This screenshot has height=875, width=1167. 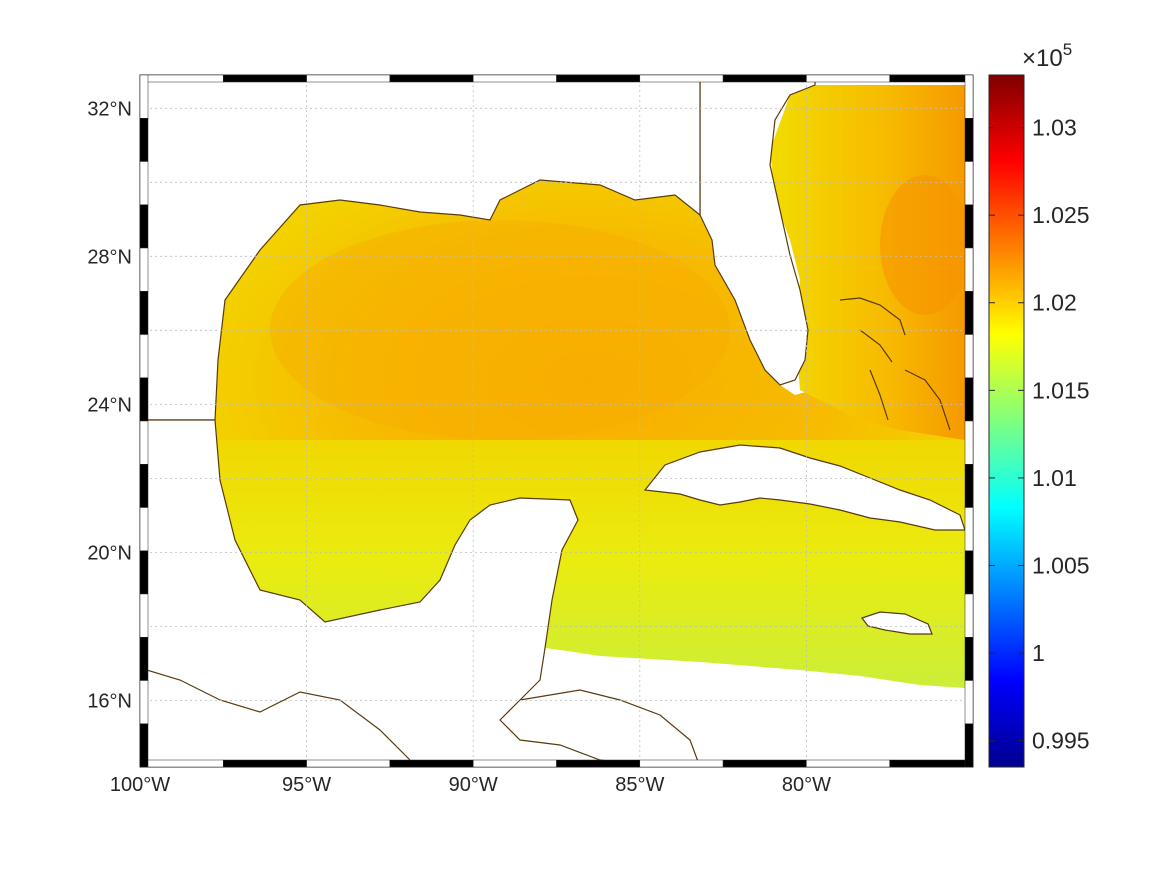 What do you see at coordinates (1061, 741) in the screenshot?
I see `colorbar-tick-label-7: 0.995` at bounding box center [1061, 741].